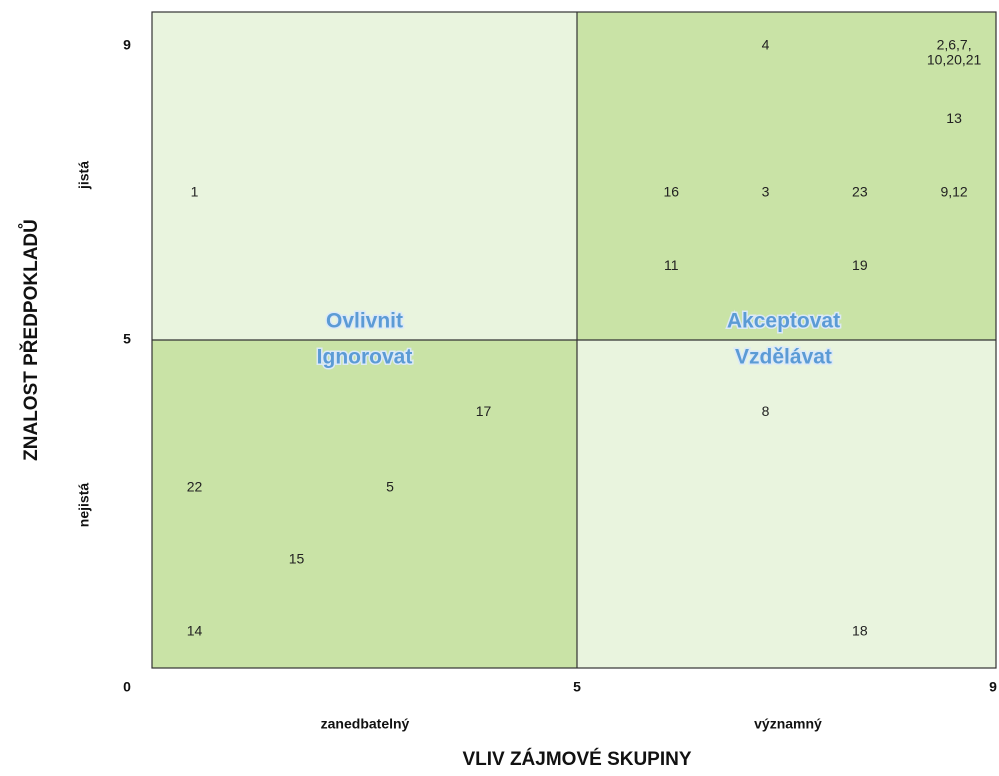 The image size is (999, 776). Describe the element at coordinates (783, 357) in the screenshot. I see `quadrant-label: Vzdělávat` at that location.